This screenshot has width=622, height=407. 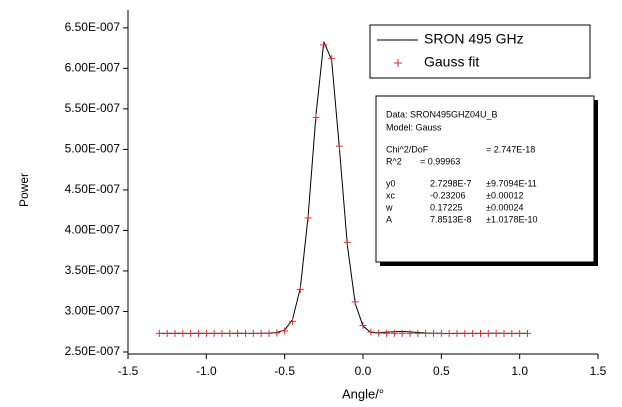 What do you see at coordinates (363, 393) in the screenshot?
I see `x-axis-title: Angle/°` at bounding box center [363, 393].